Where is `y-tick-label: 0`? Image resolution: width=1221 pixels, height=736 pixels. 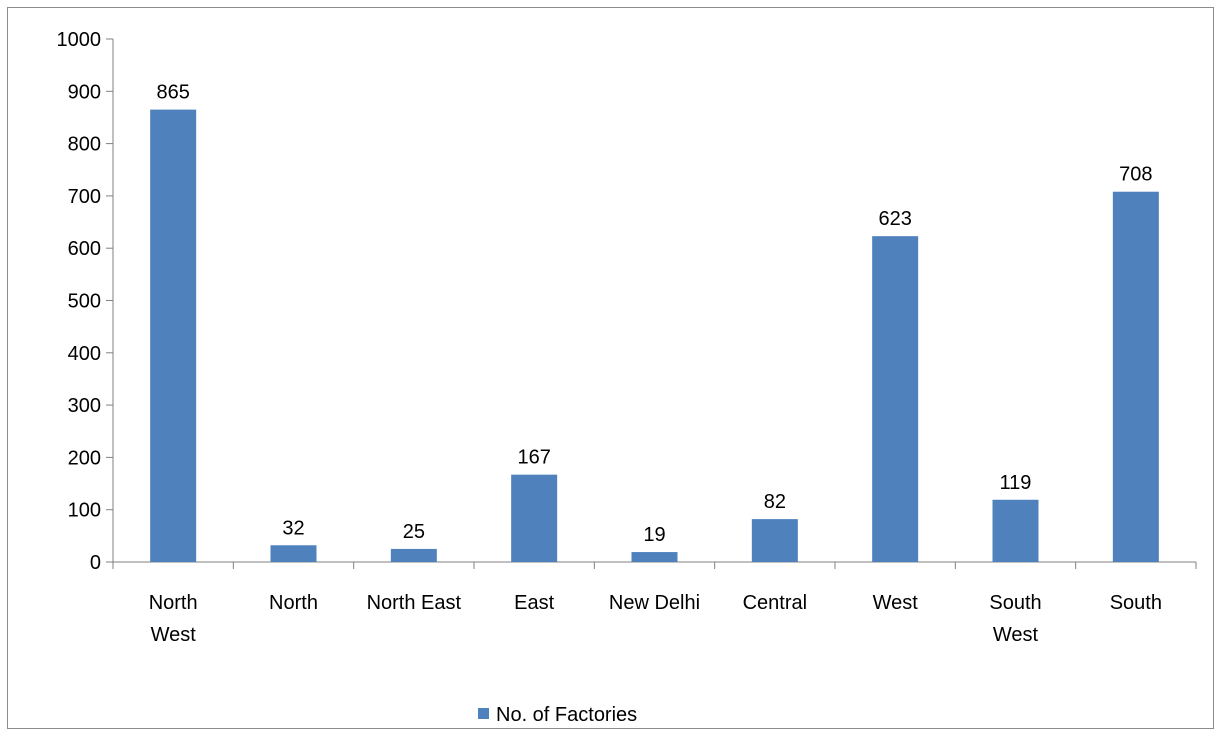
y-tick-label: 0 is located at coordinates (95, 563).